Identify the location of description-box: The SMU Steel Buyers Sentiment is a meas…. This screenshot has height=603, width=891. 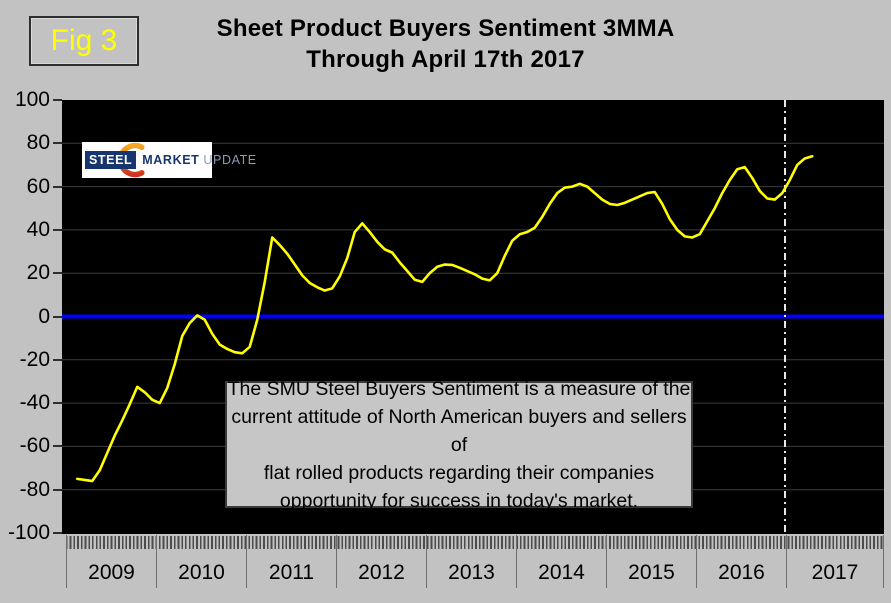
(459, 445).